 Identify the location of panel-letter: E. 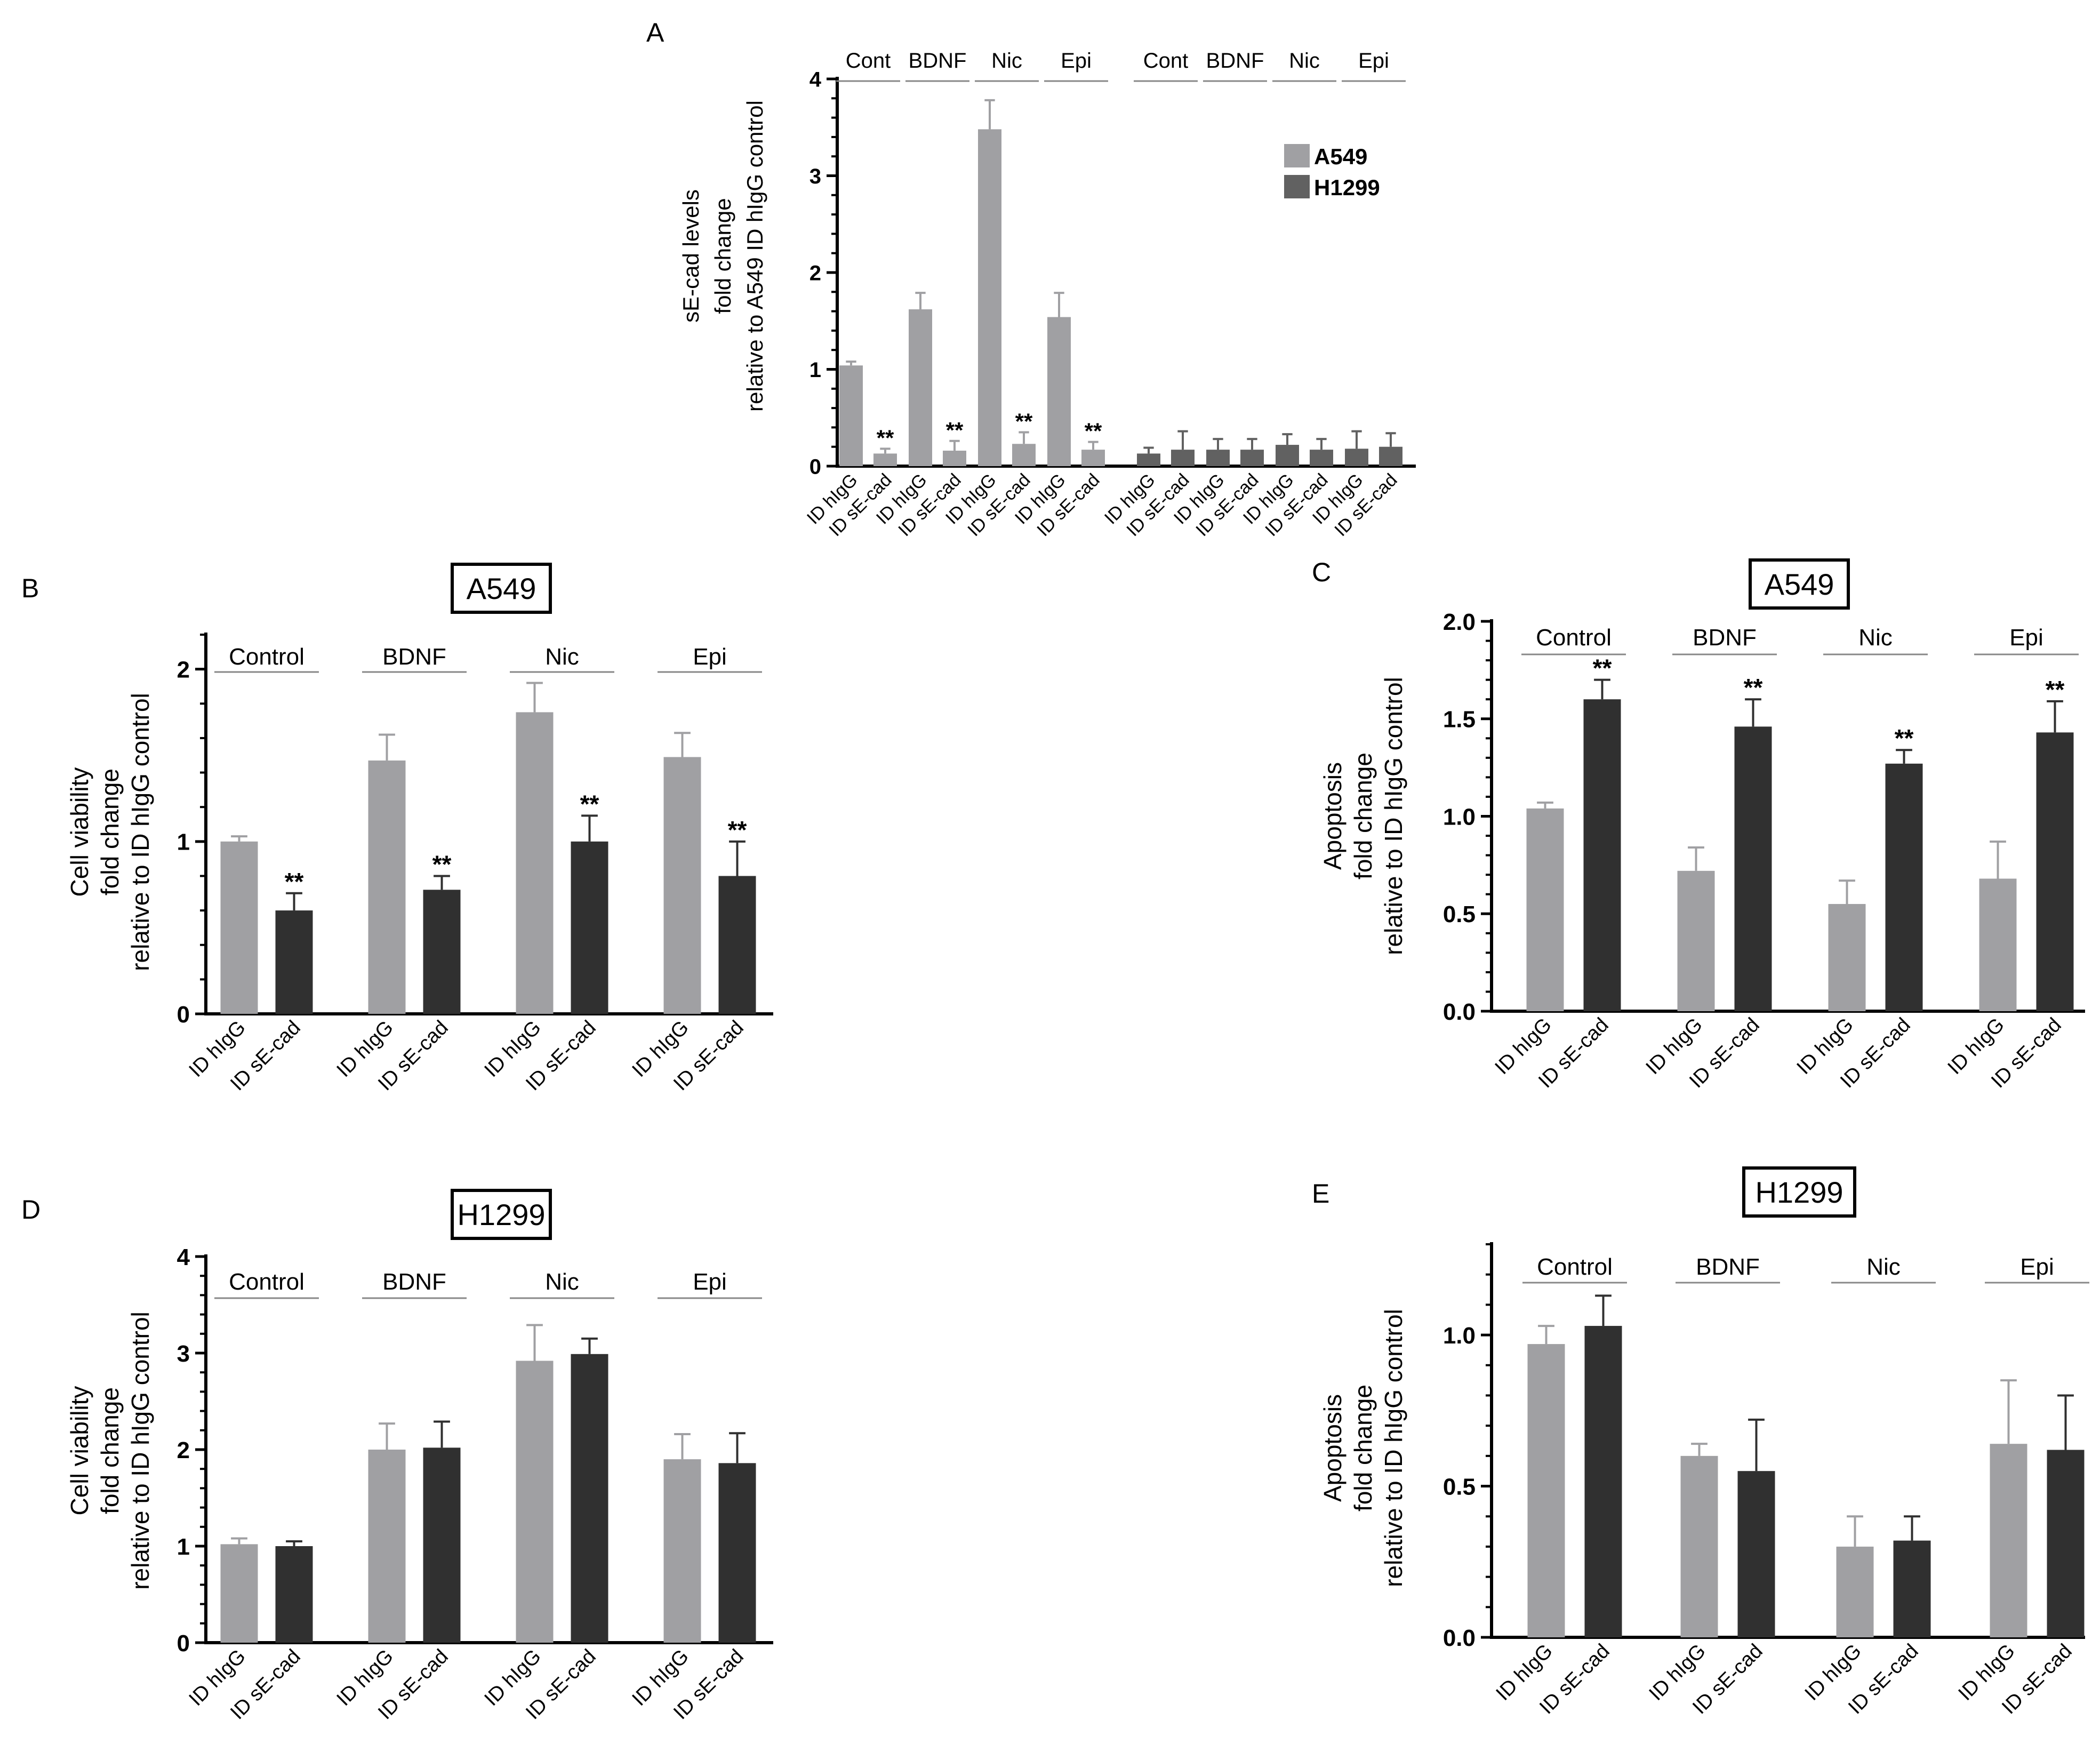
(1320, 1194).